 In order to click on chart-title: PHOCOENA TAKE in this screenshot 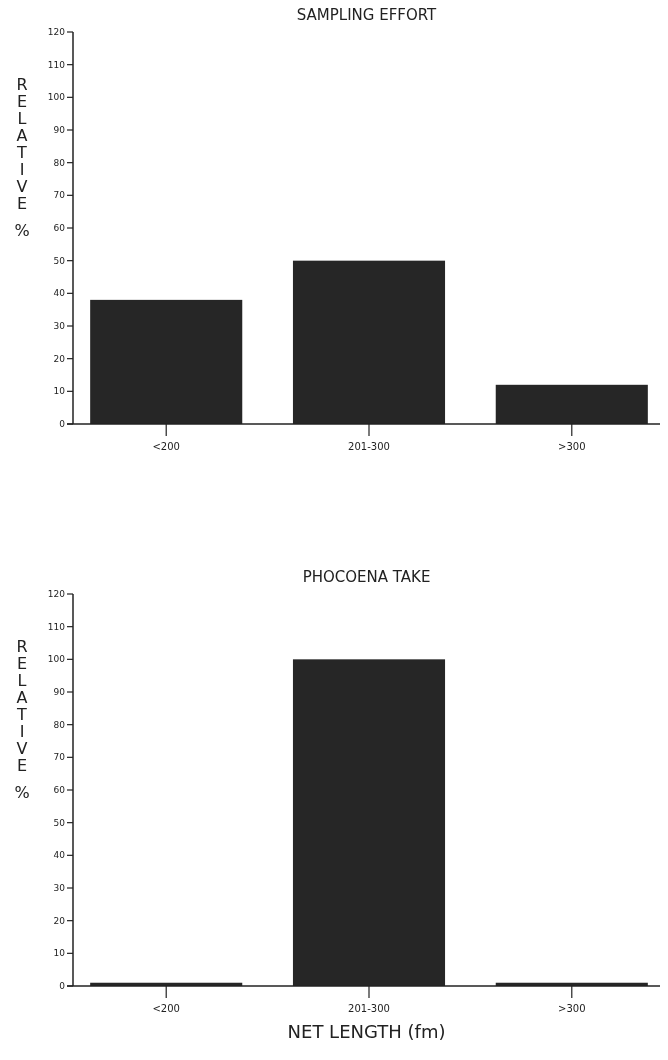, I will do `click(366, 577)`.